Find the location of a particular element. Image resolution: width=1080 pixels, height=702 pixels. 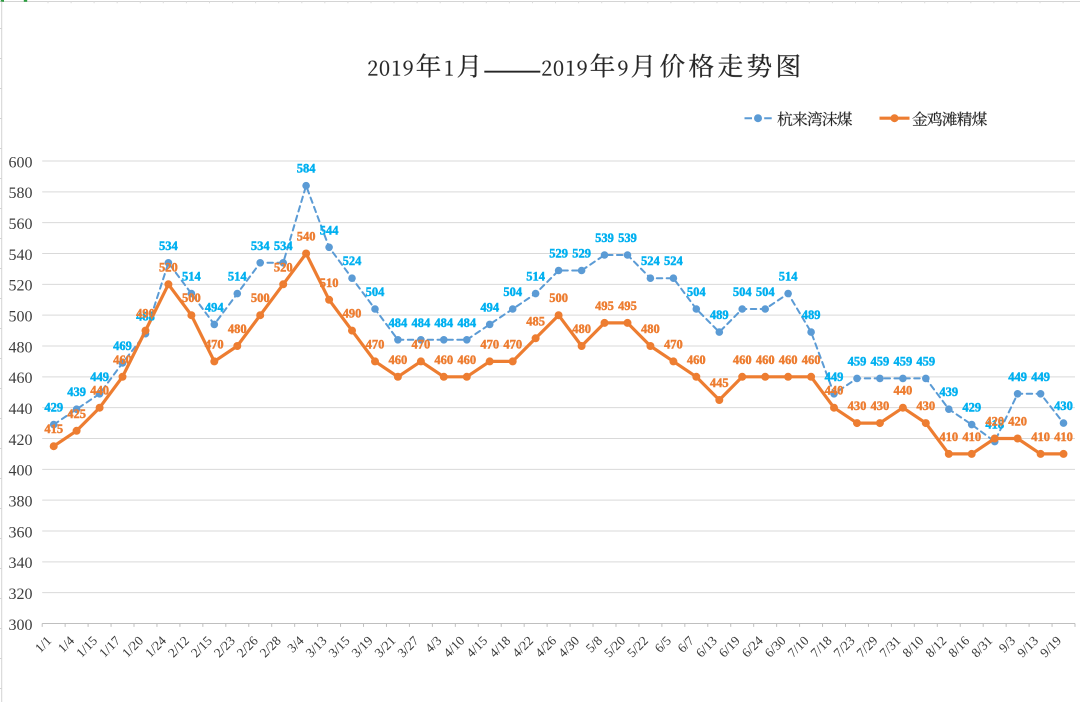

svg-text: 360 is located at coordinates (21, 532).